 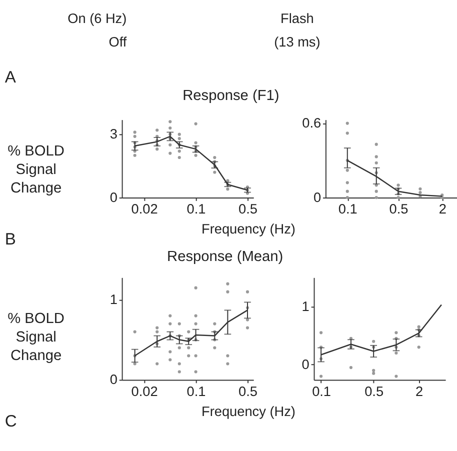 I want to click on text: On (6 Hz), so click(x=97, y=18).